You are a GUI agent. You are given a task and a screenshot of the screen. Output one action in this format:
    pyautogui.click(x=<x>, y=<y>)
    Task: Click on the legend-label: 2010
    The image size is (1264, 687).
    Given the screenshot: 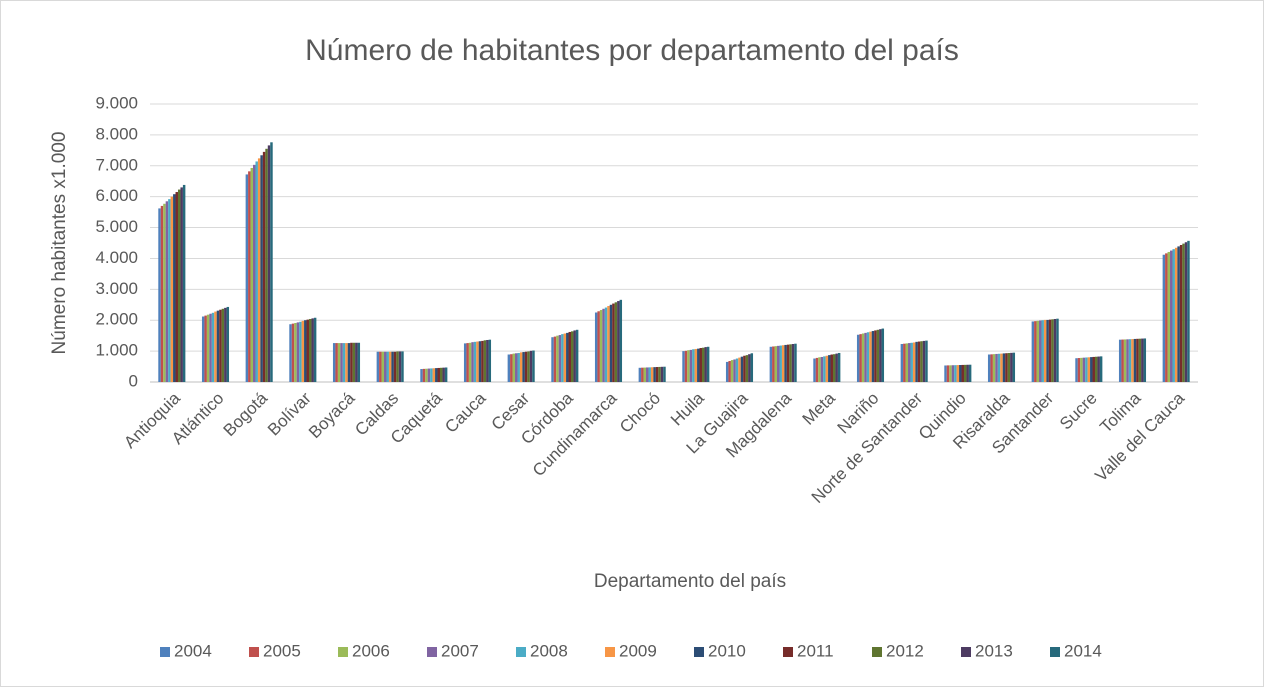 What is the action you would take?
    pyautogui.click(x=727, y=650)
    